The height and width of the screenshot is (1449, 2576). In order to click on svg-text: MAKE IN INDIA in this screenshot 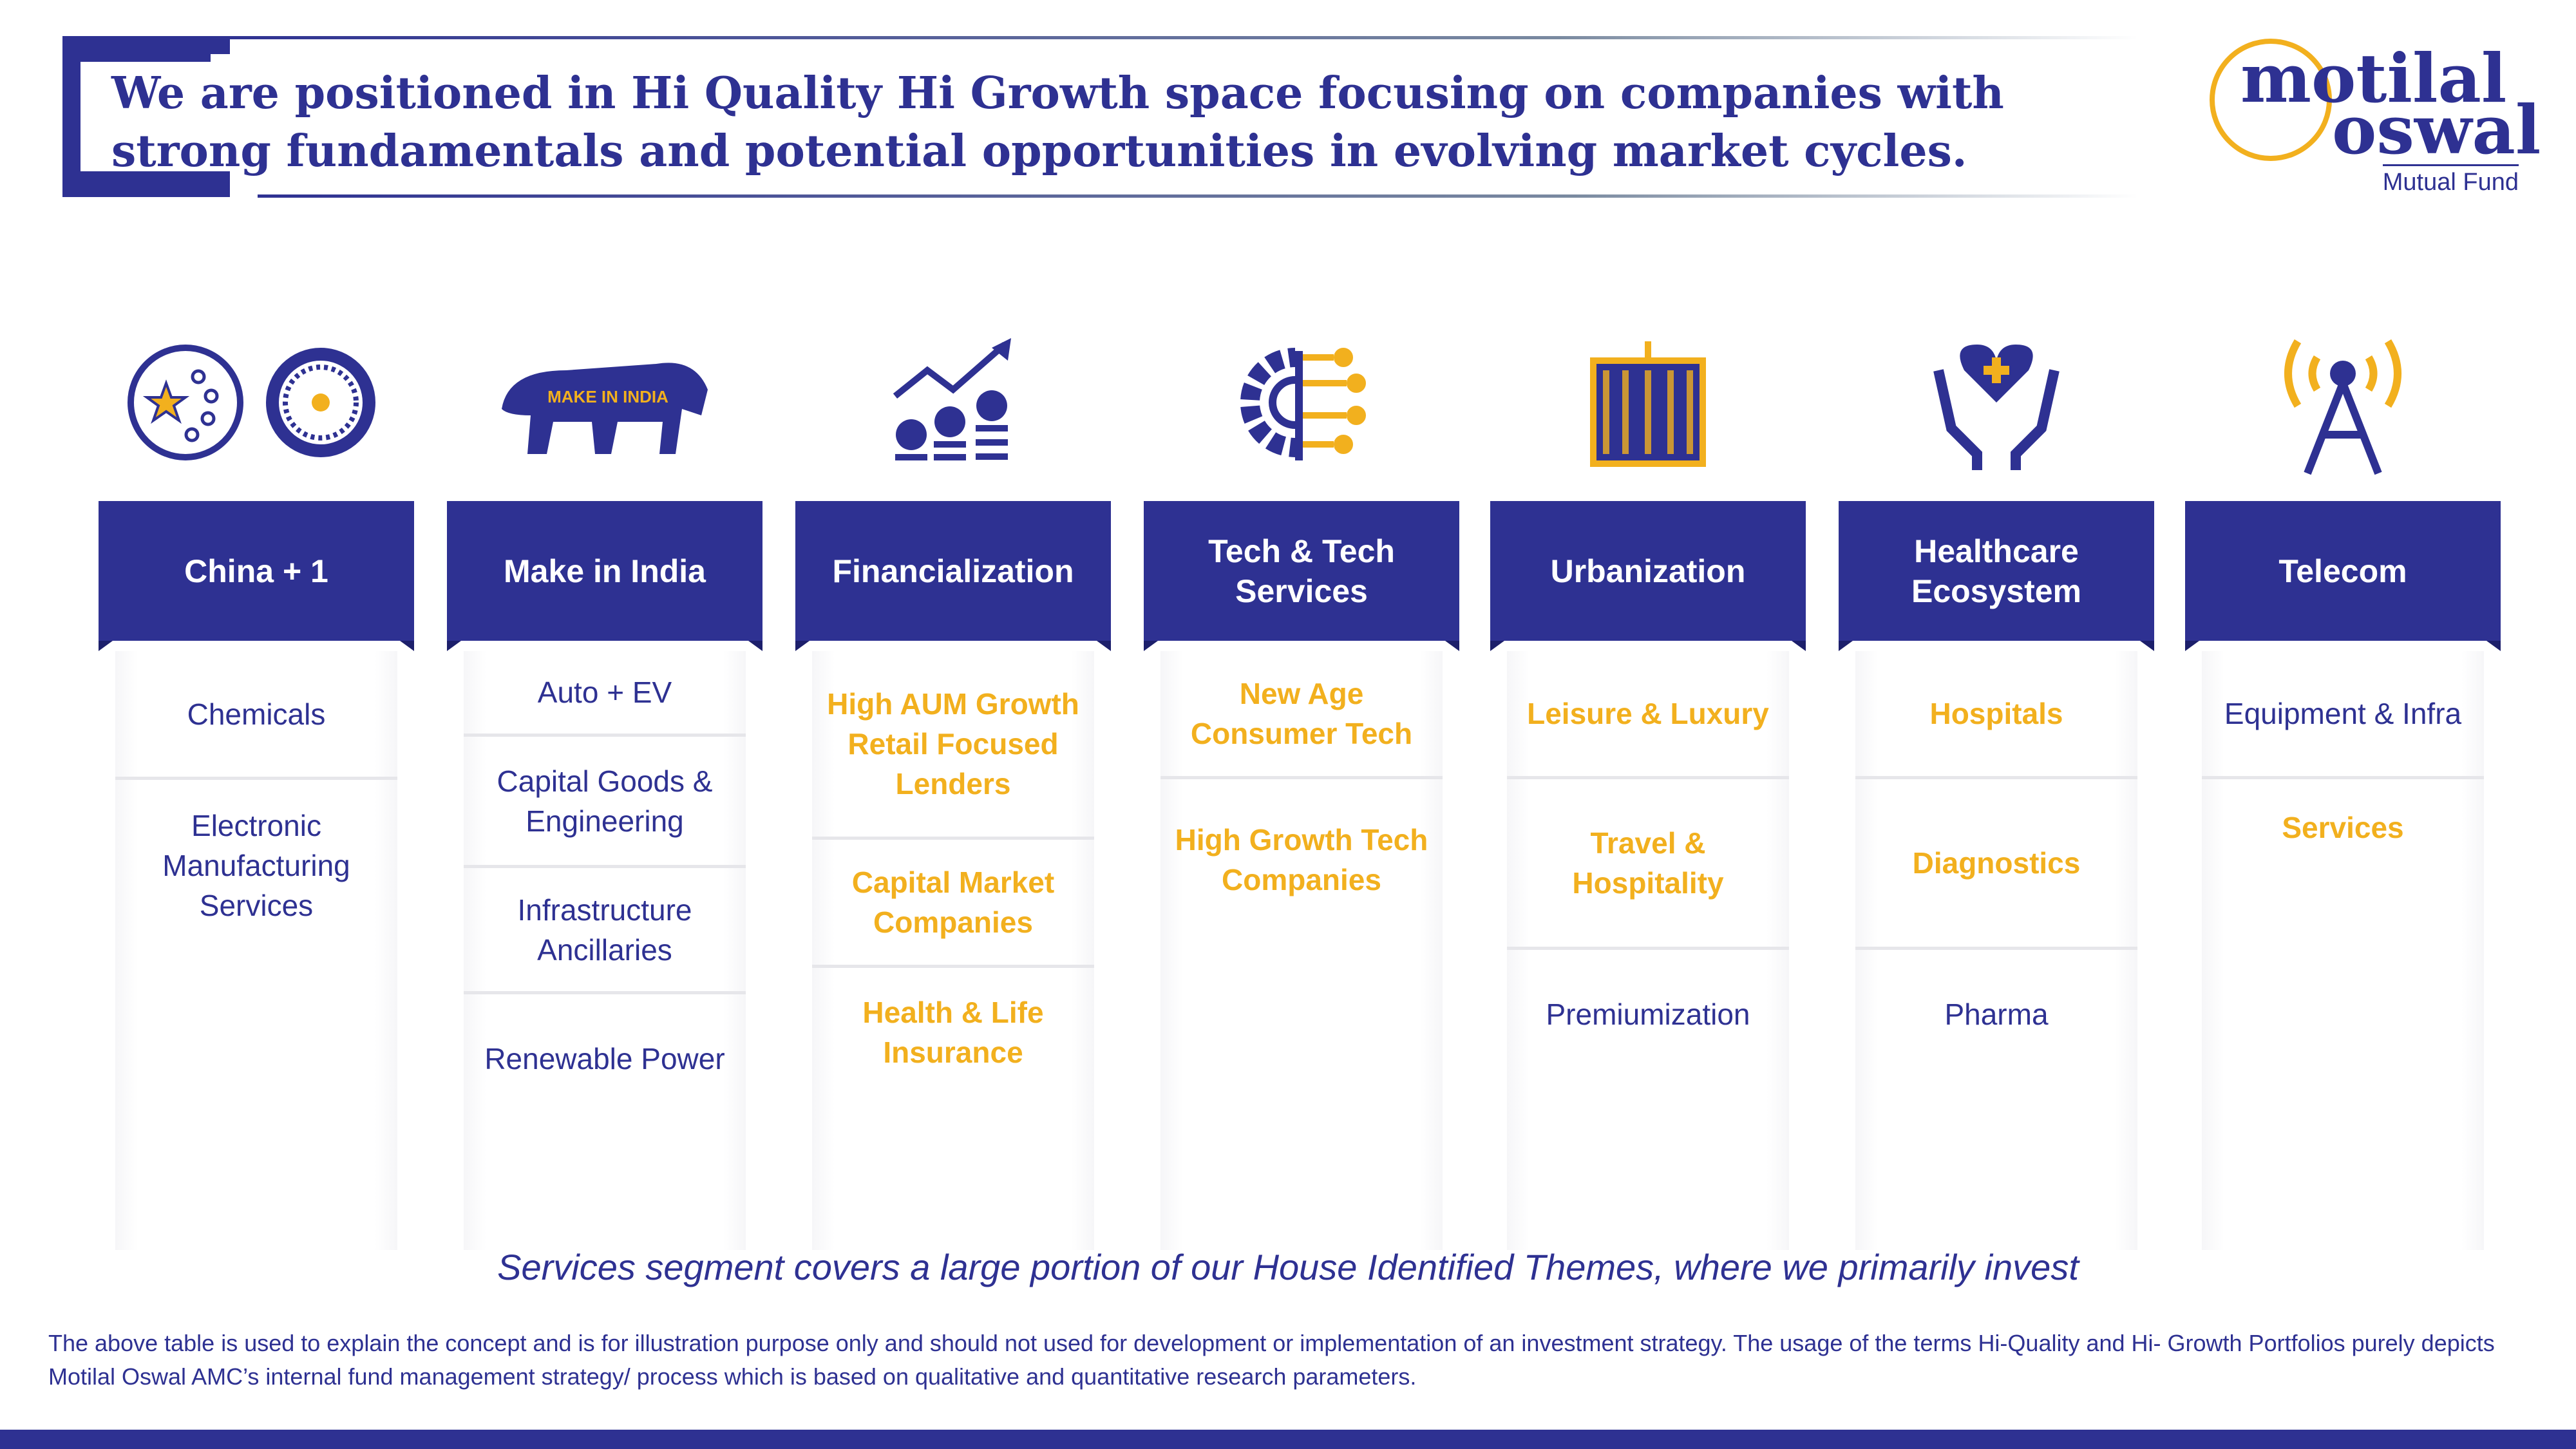, I will do `click(607, 397)`.